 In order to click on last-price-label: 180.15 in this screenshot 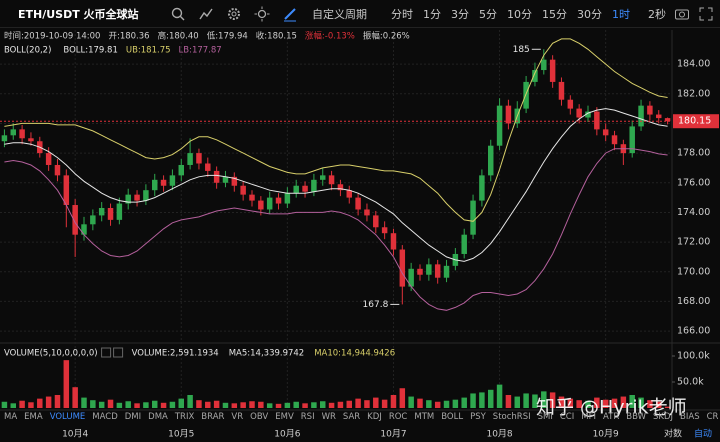, I will do `click(694, 121)`.